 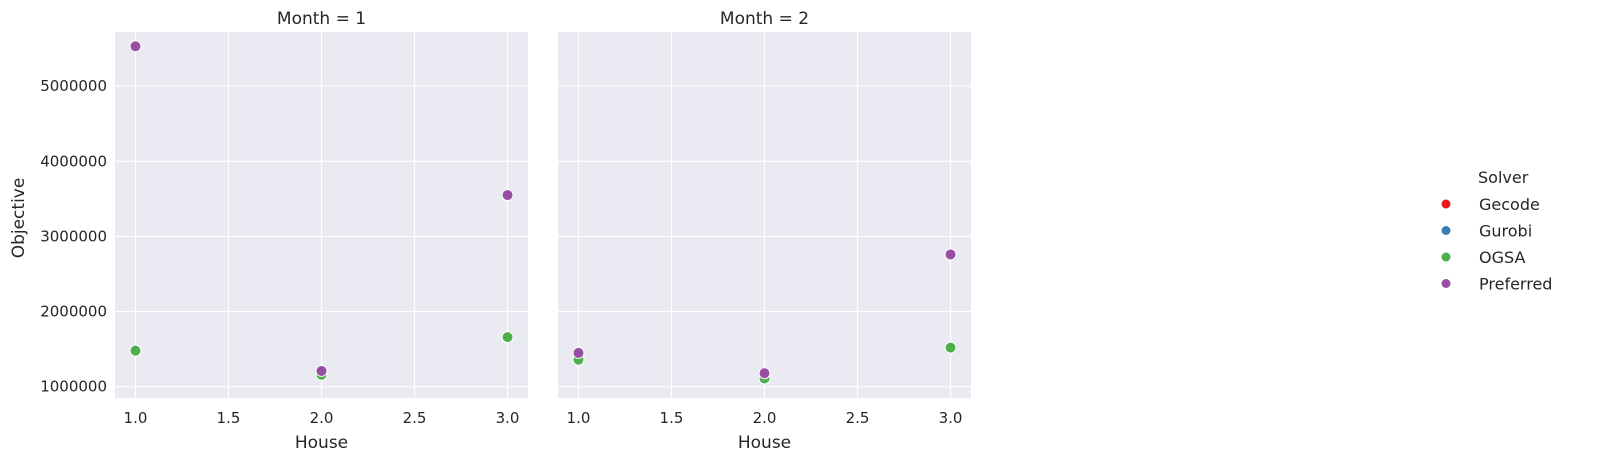 I want to click on legend-marker-preferred, so click(x=1446, y=283).